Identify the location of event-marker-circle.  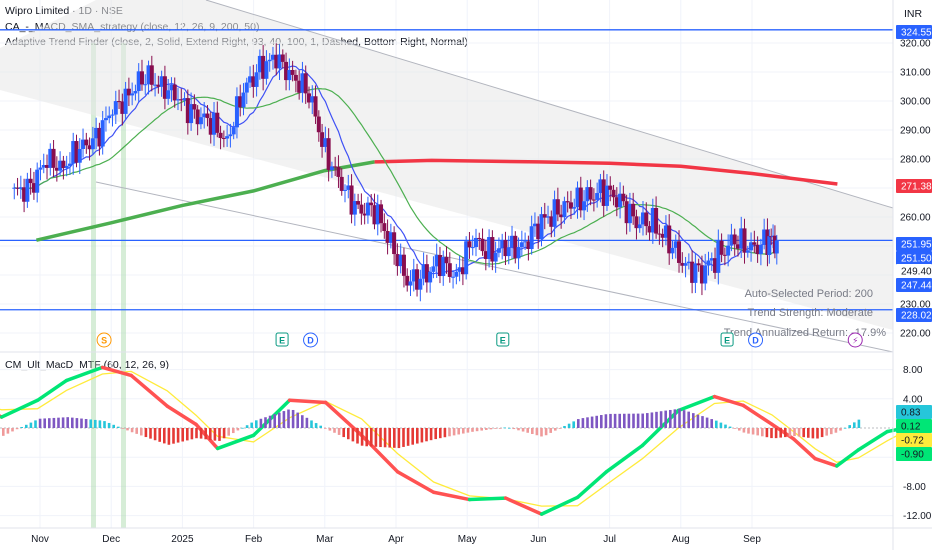
(104, 340).